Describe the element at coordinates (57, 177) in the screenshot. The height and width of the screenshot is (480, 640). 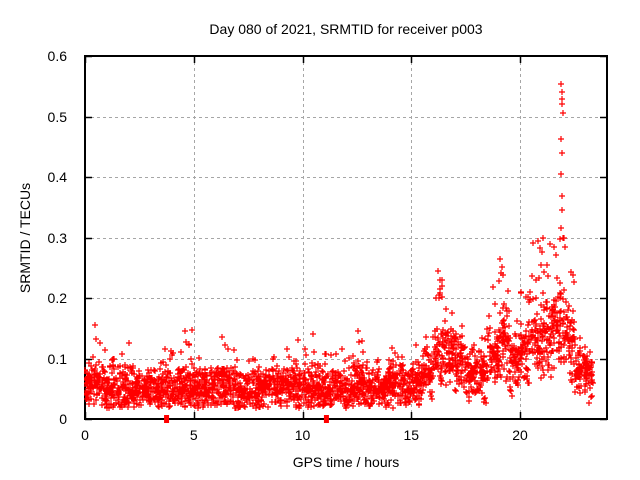
I see `y-tick-label-0.4: 0.4` at that location.